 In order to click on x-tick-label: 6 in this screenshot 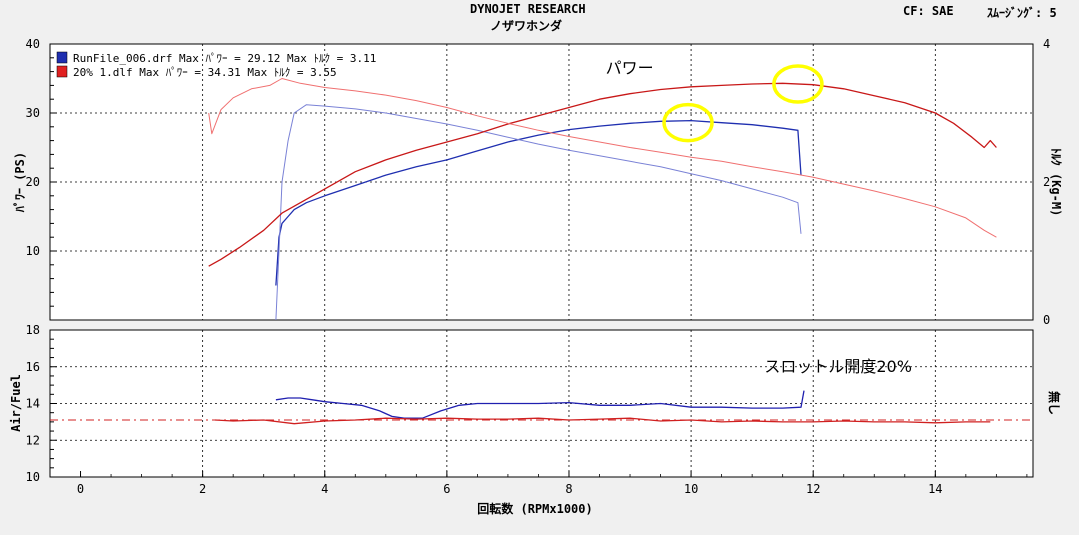, I will do `click(446, 489)`.